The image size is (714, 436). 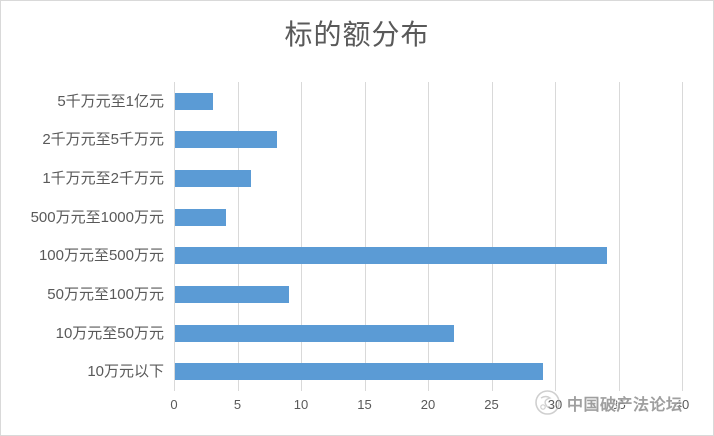 I want to click on watermark: 中国破产法论坛, so click(x=608, y=402).